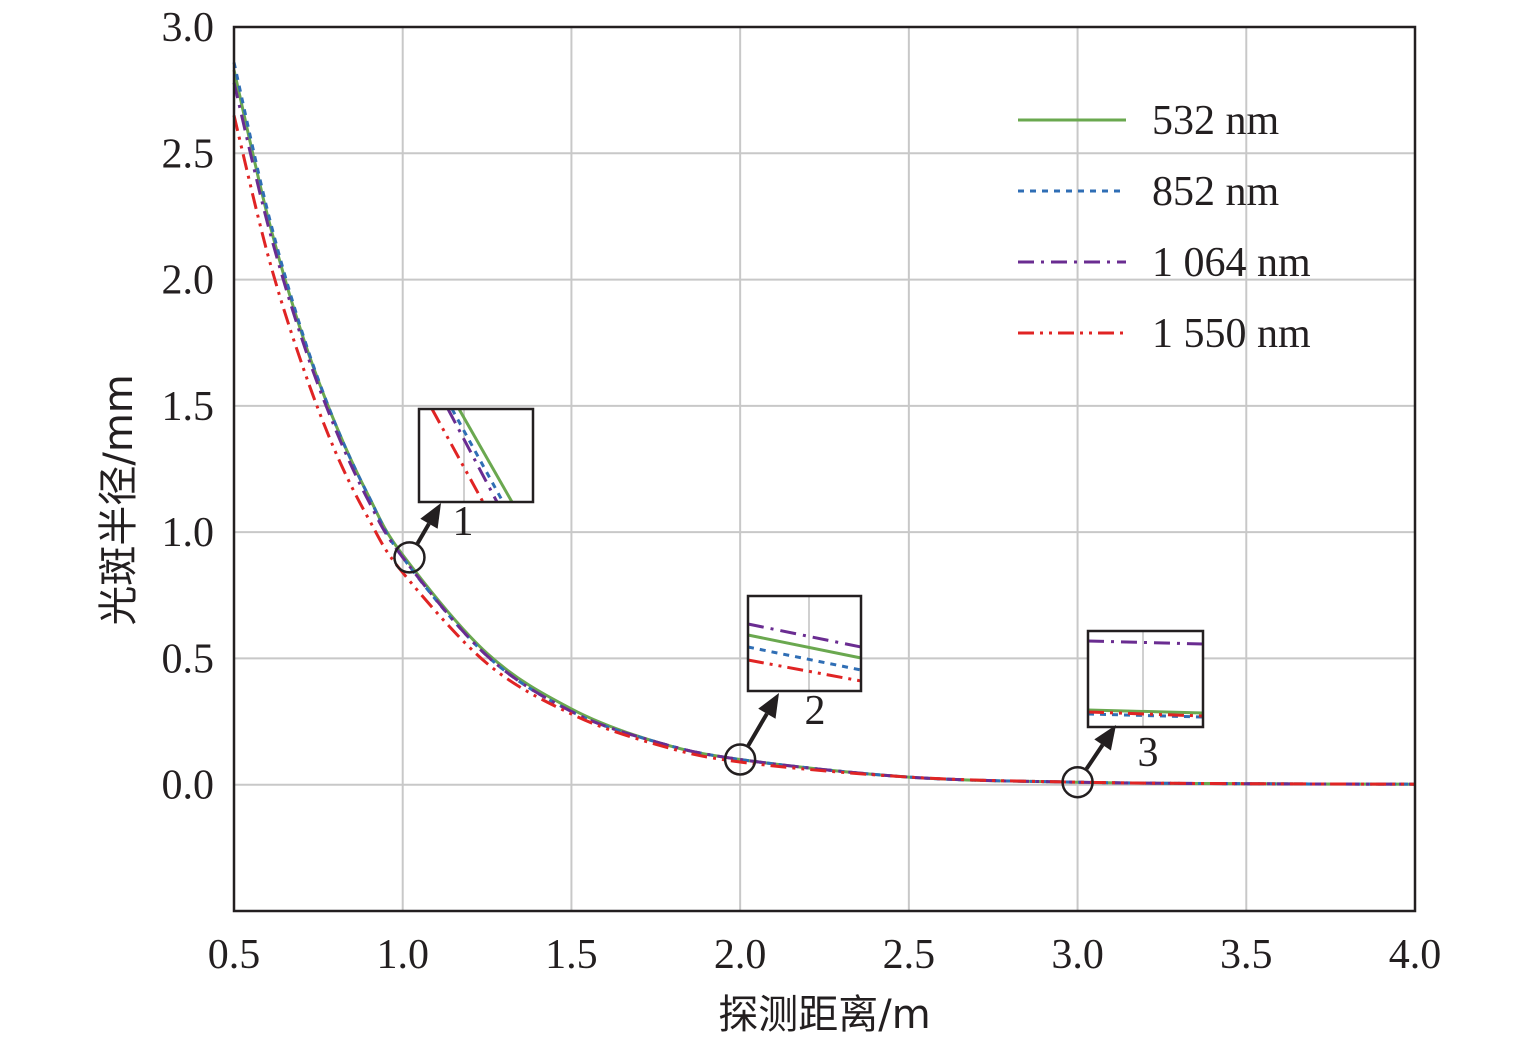  Describe the element at coordinates (1216, 192) in the screenshot. I see `legend-label: 852 nm` at that location.